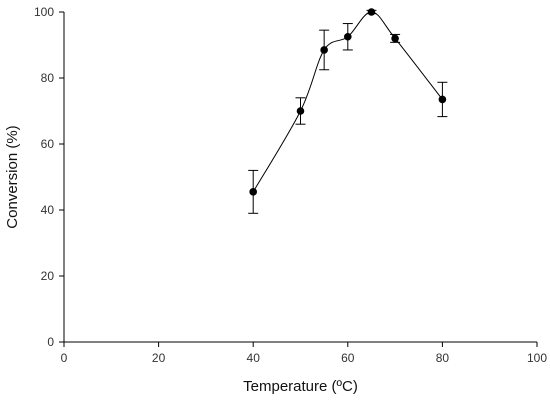 This screenshot has width=550, height=402. Describe the element at coordinates (49, 177) in the screenshot. I see `y-axis-ticks: 0 20 40 60 80 100` at that location.